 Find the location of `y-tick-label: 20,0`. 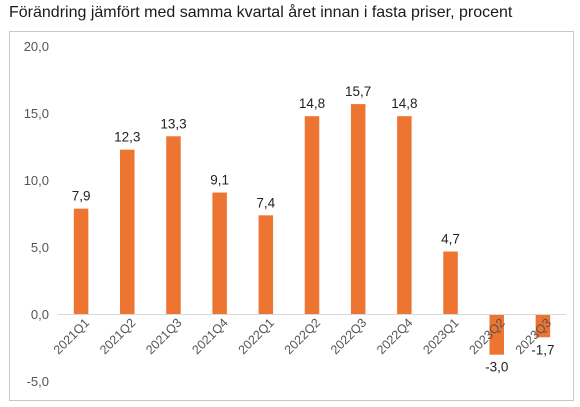

y-tick-label: 20,0 is located at coordinates (36, 46).